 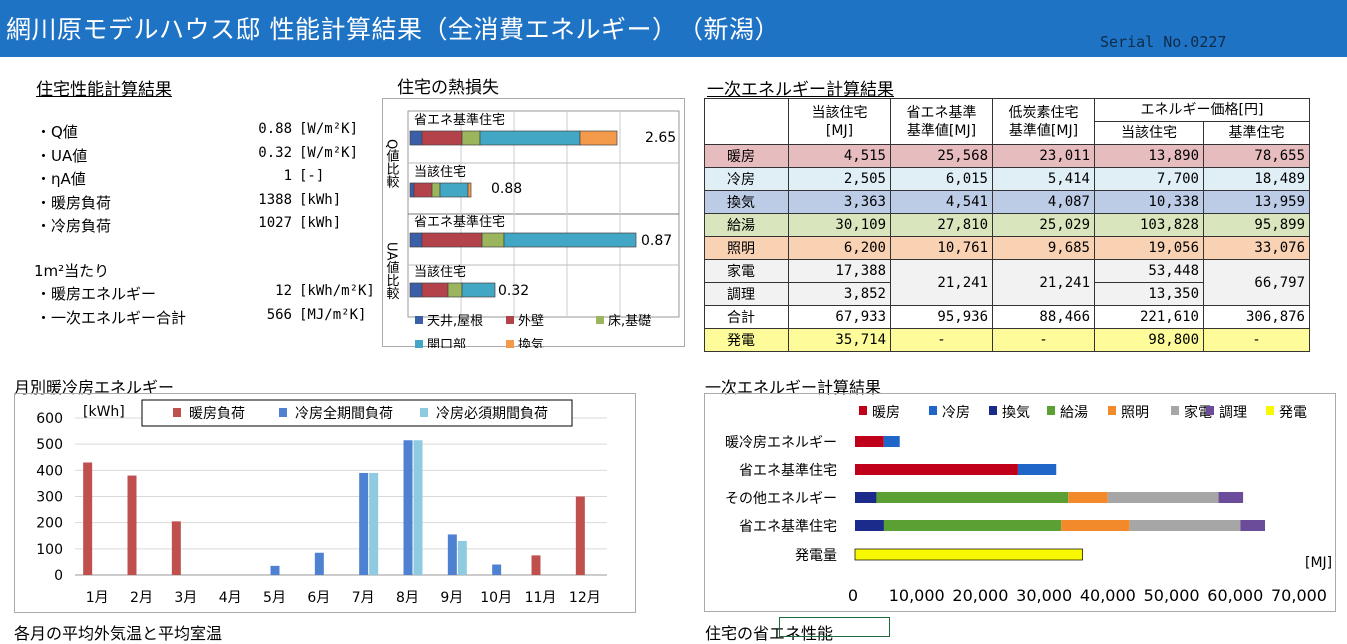 What do you see at coordinates (1256, 133) in the screenshot?
I see `col-head-price-standard: 基準住宅` at bounding box center [1256, 133].